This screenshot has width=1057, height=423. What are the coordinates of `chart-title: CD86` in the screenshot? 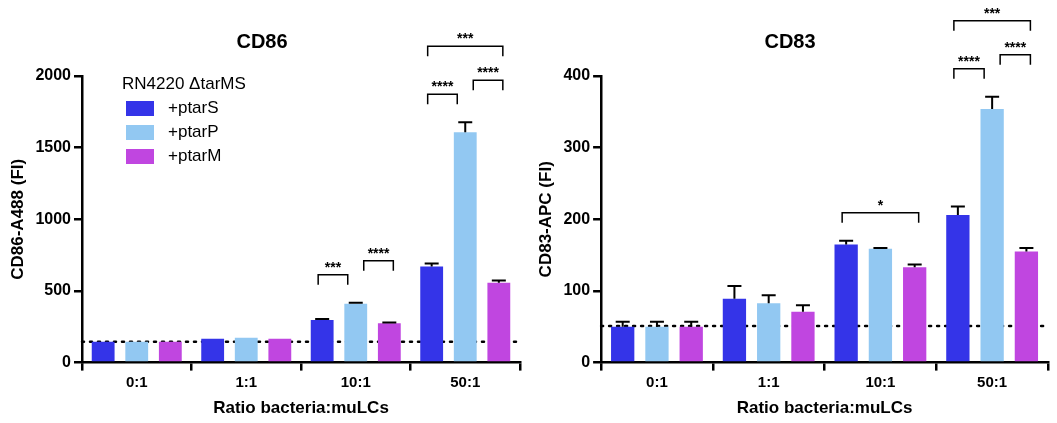 It's located at (262, 40).